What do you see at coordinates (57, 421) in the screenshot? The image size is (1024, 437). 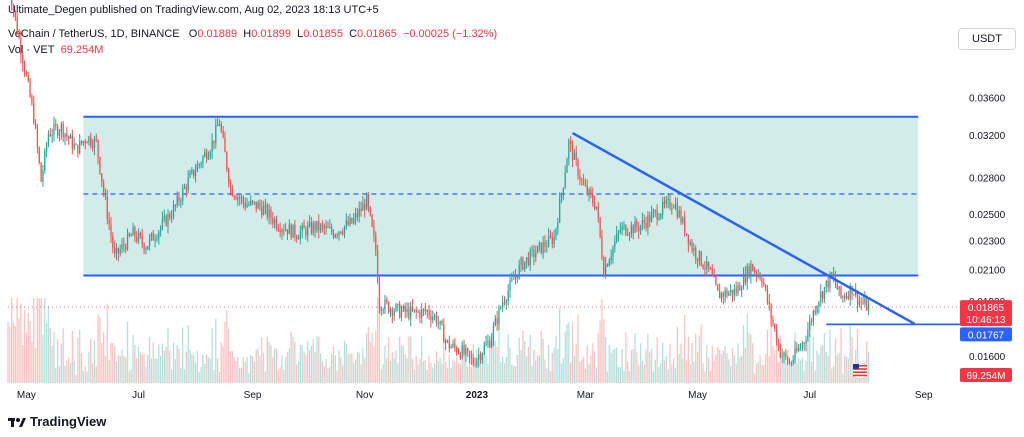 I see `footer: TradingView` at bounding box center [57, 421].